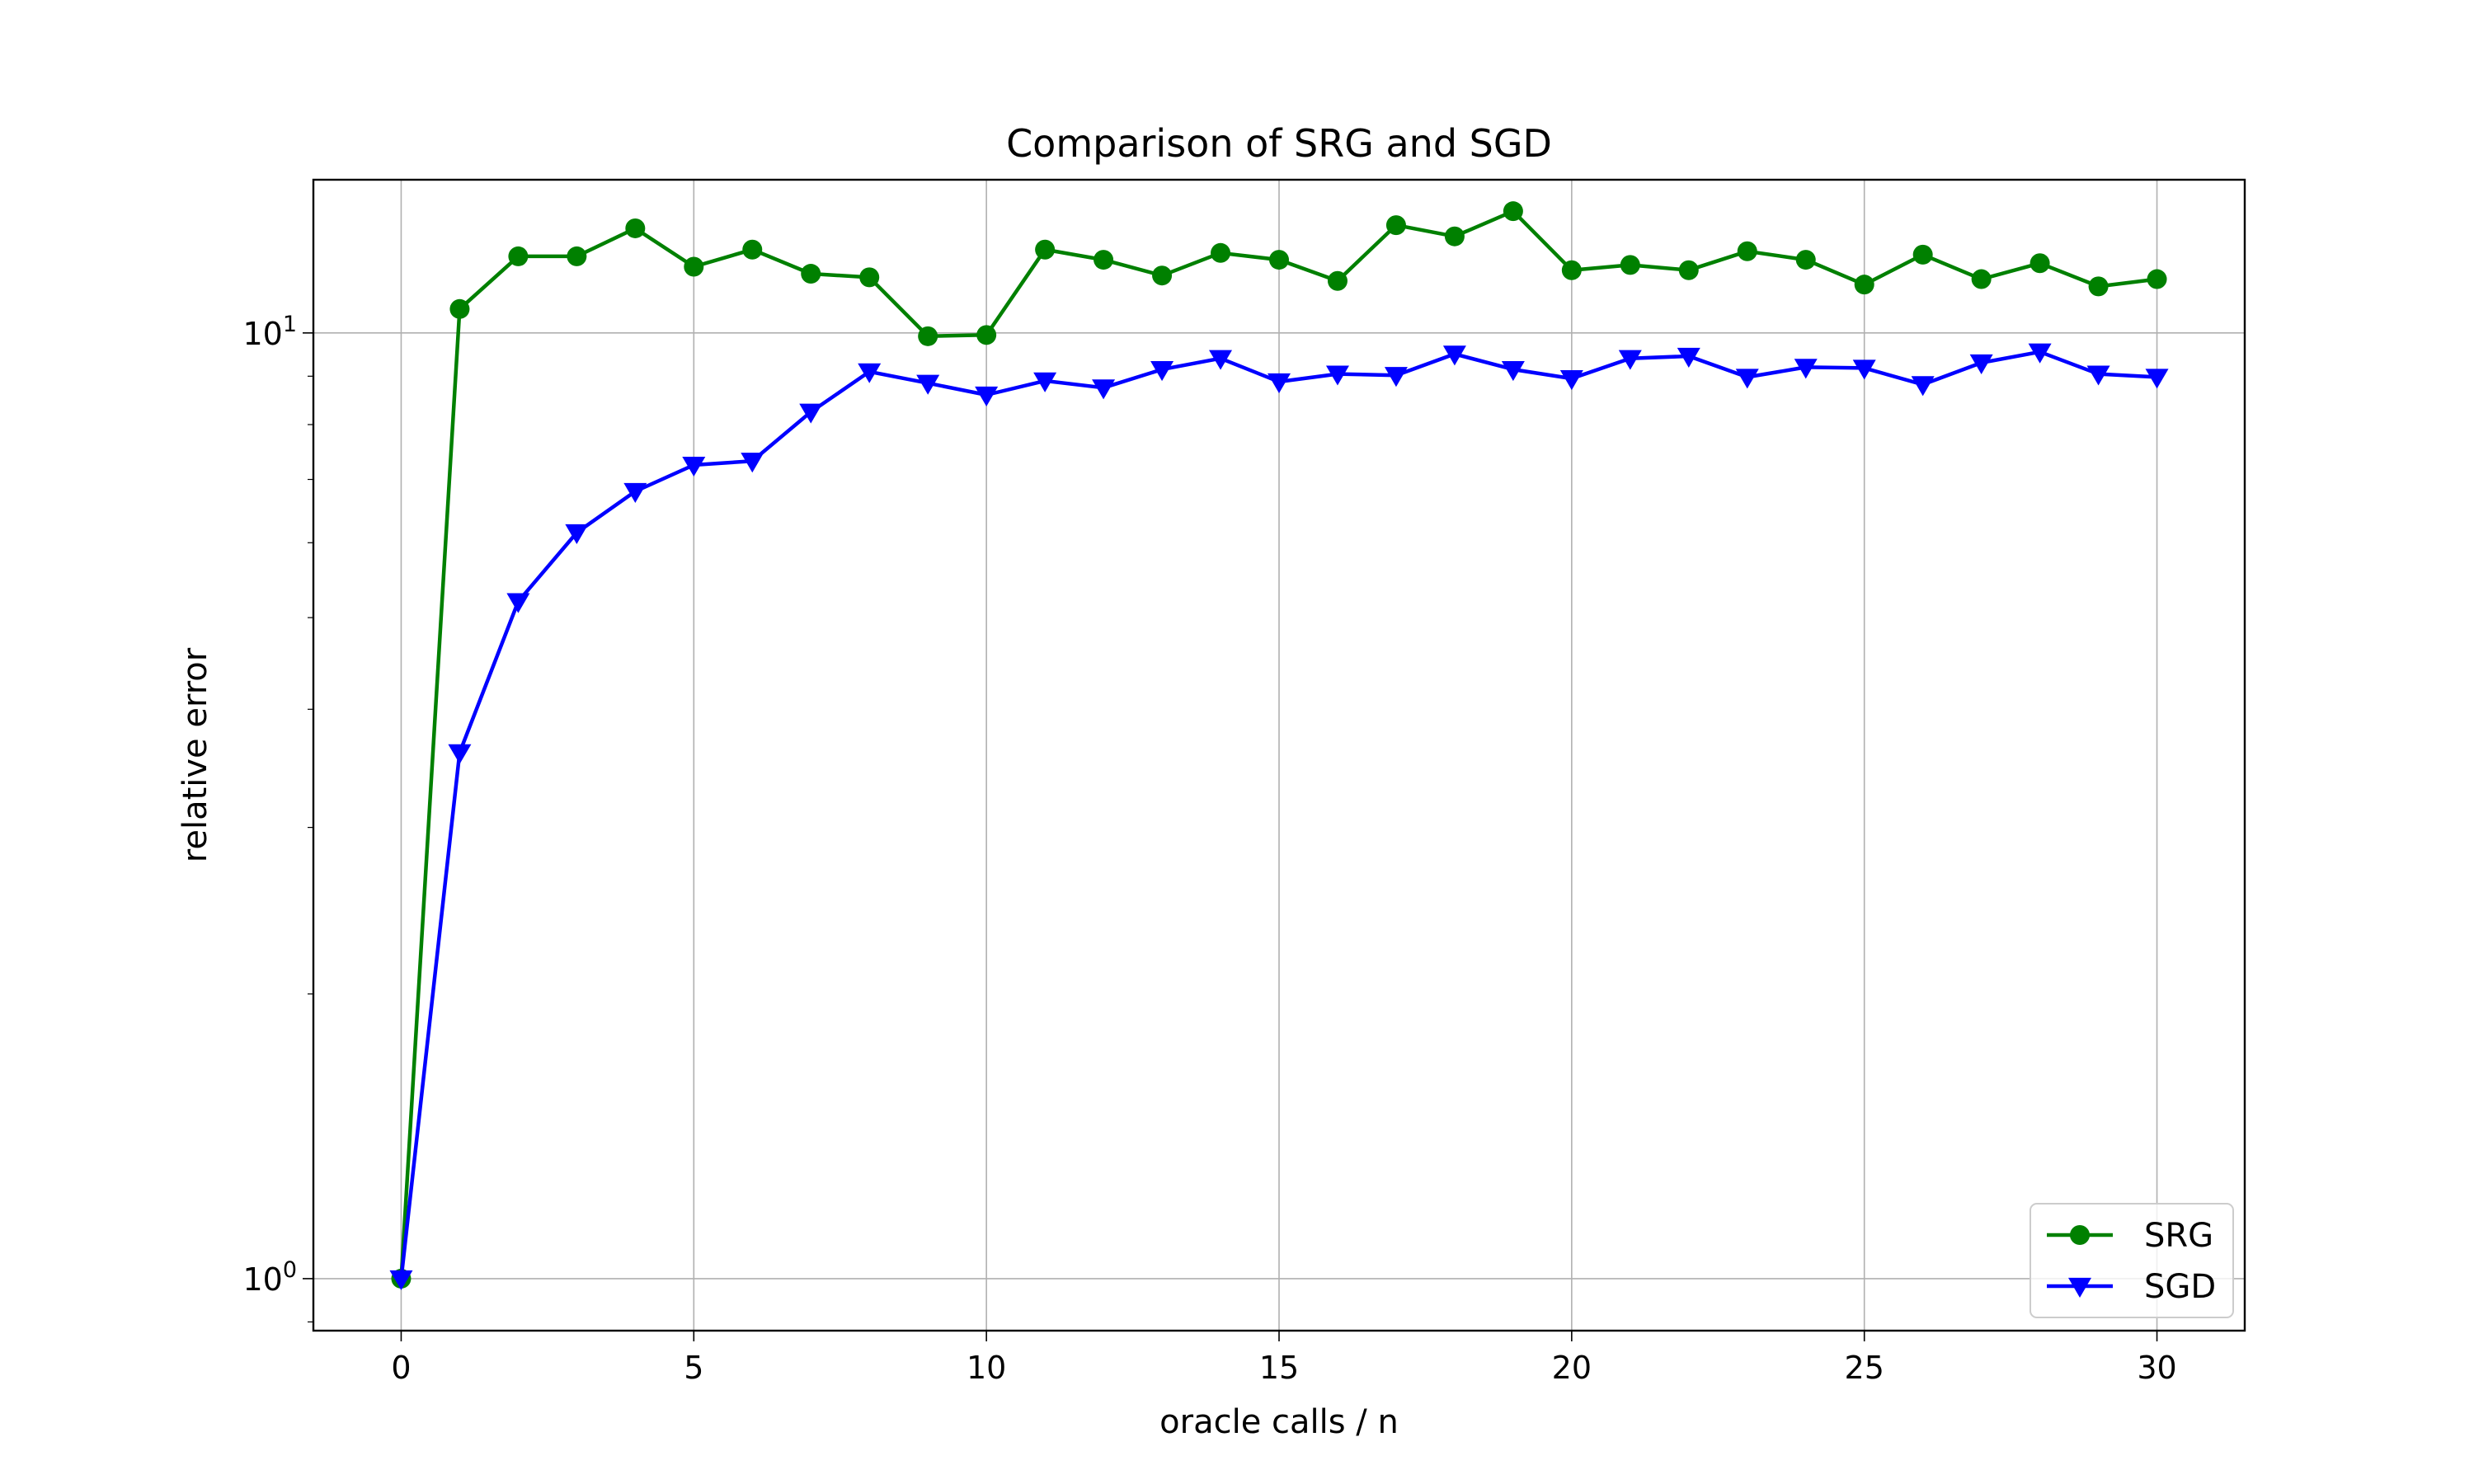  I want to click on legend-marker-srg, so click(2080, 1235).